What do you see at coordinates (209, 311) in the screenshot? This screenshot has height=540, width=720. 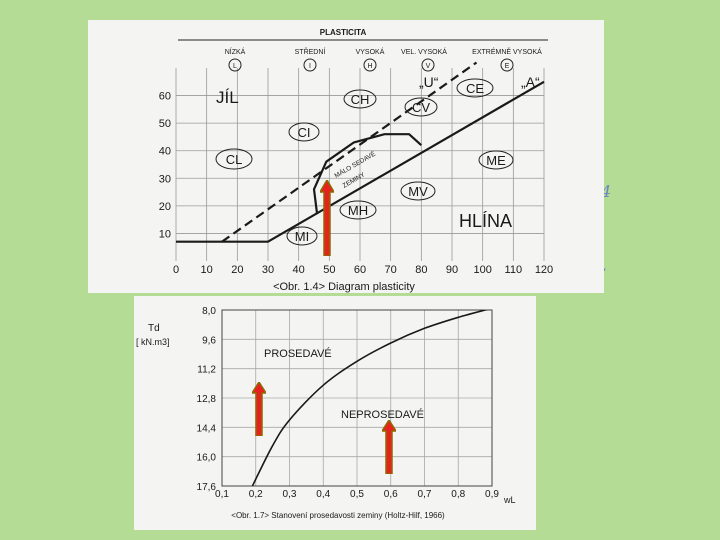 I see `y-tick-label: 8,0` at bounding box center [209, 311].